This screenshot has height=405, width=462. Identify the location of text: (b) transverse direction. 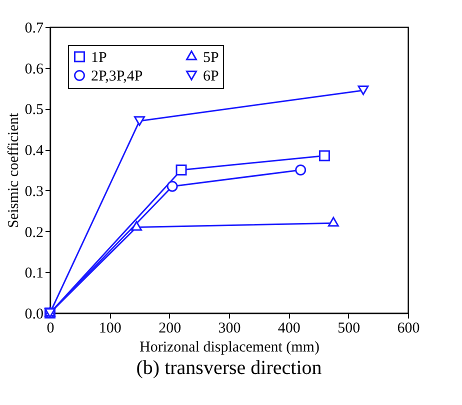
(229, 368).